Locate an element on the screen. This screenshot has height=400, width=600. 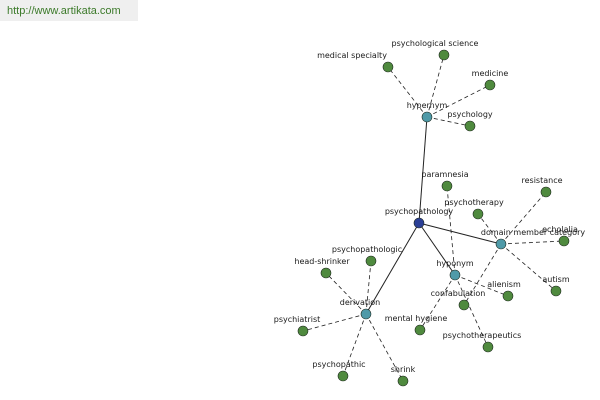
node-label-hypernym: hypernym is located at coordinates (427, 105).